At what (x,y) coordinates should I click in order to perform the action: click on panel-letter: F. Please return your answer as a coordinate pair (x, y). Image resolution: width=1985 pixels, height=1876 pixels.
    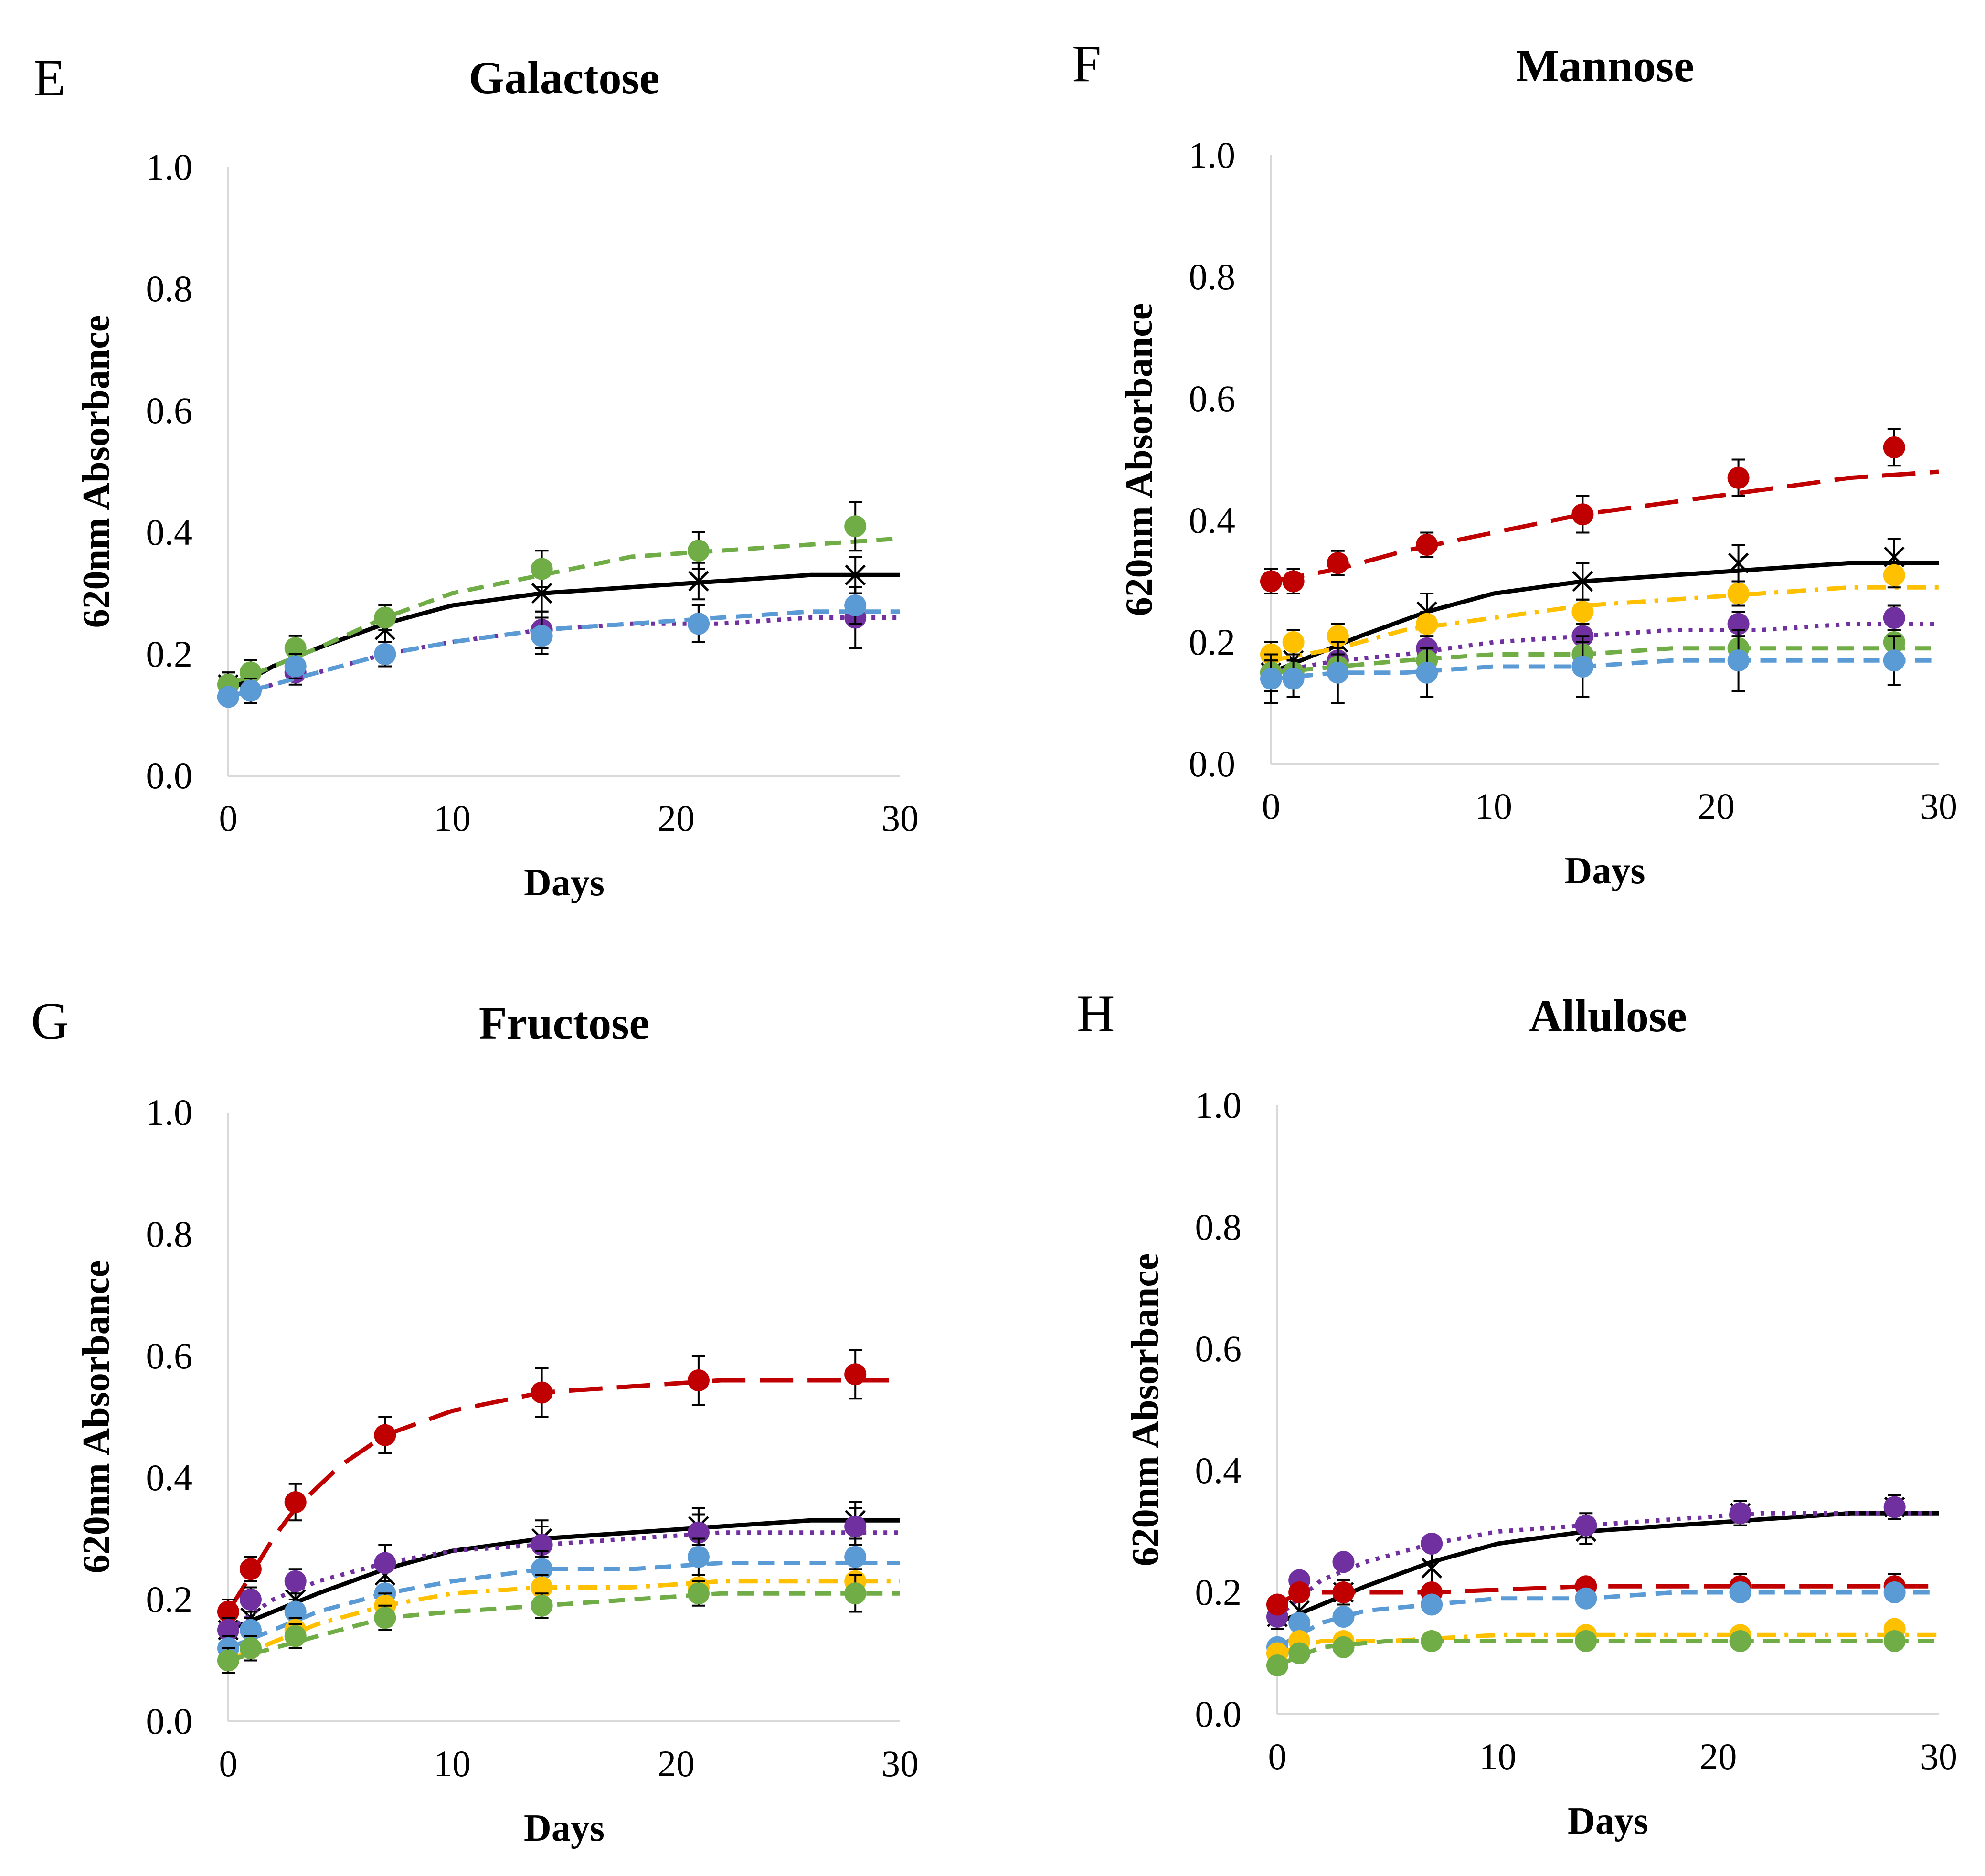
    Looking at the image, I should click on (1086, 63).